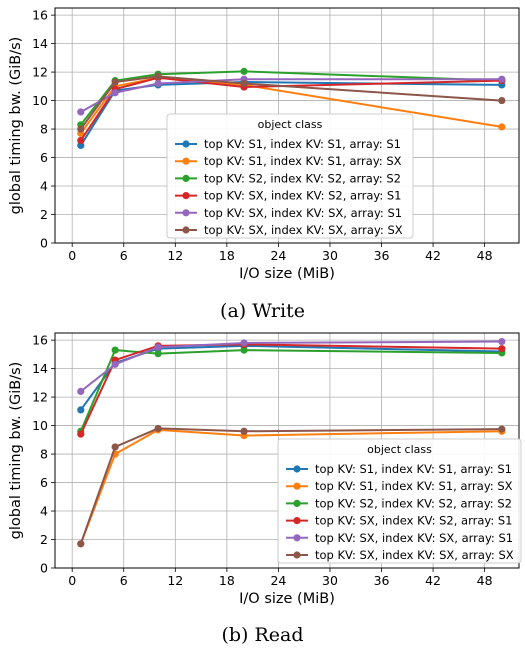 This screenshot has height=650, width=525. I want to click on x-axis-label: I/O size (MiB), so click(287, 274).